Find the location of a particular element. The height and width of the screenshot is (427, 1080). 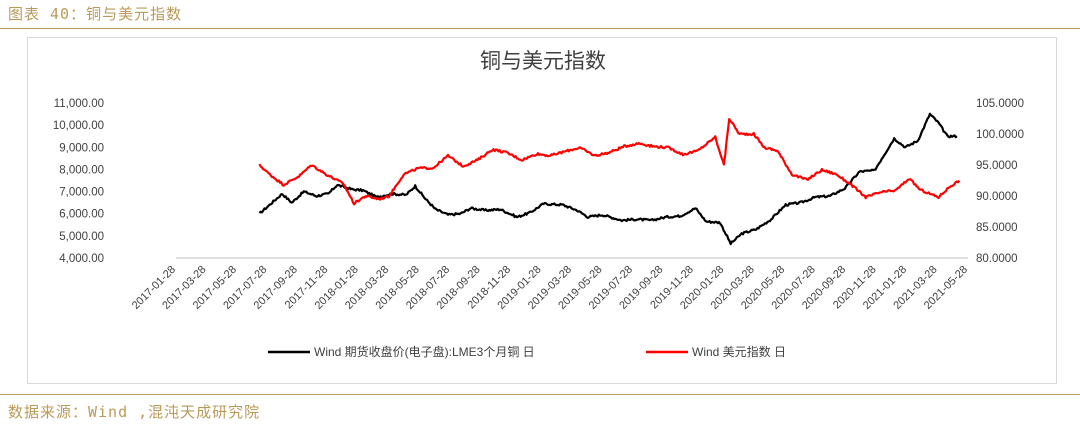

y-right-tick-label: 90.0000 is located at coordinates (997, 197).